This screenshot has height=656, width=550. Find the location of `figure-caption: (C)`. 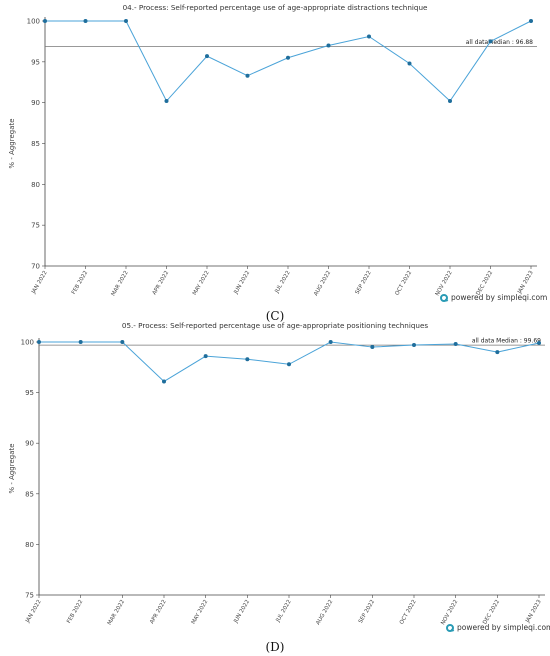

figure-caption: (C) is located at coordinates (275, 316).